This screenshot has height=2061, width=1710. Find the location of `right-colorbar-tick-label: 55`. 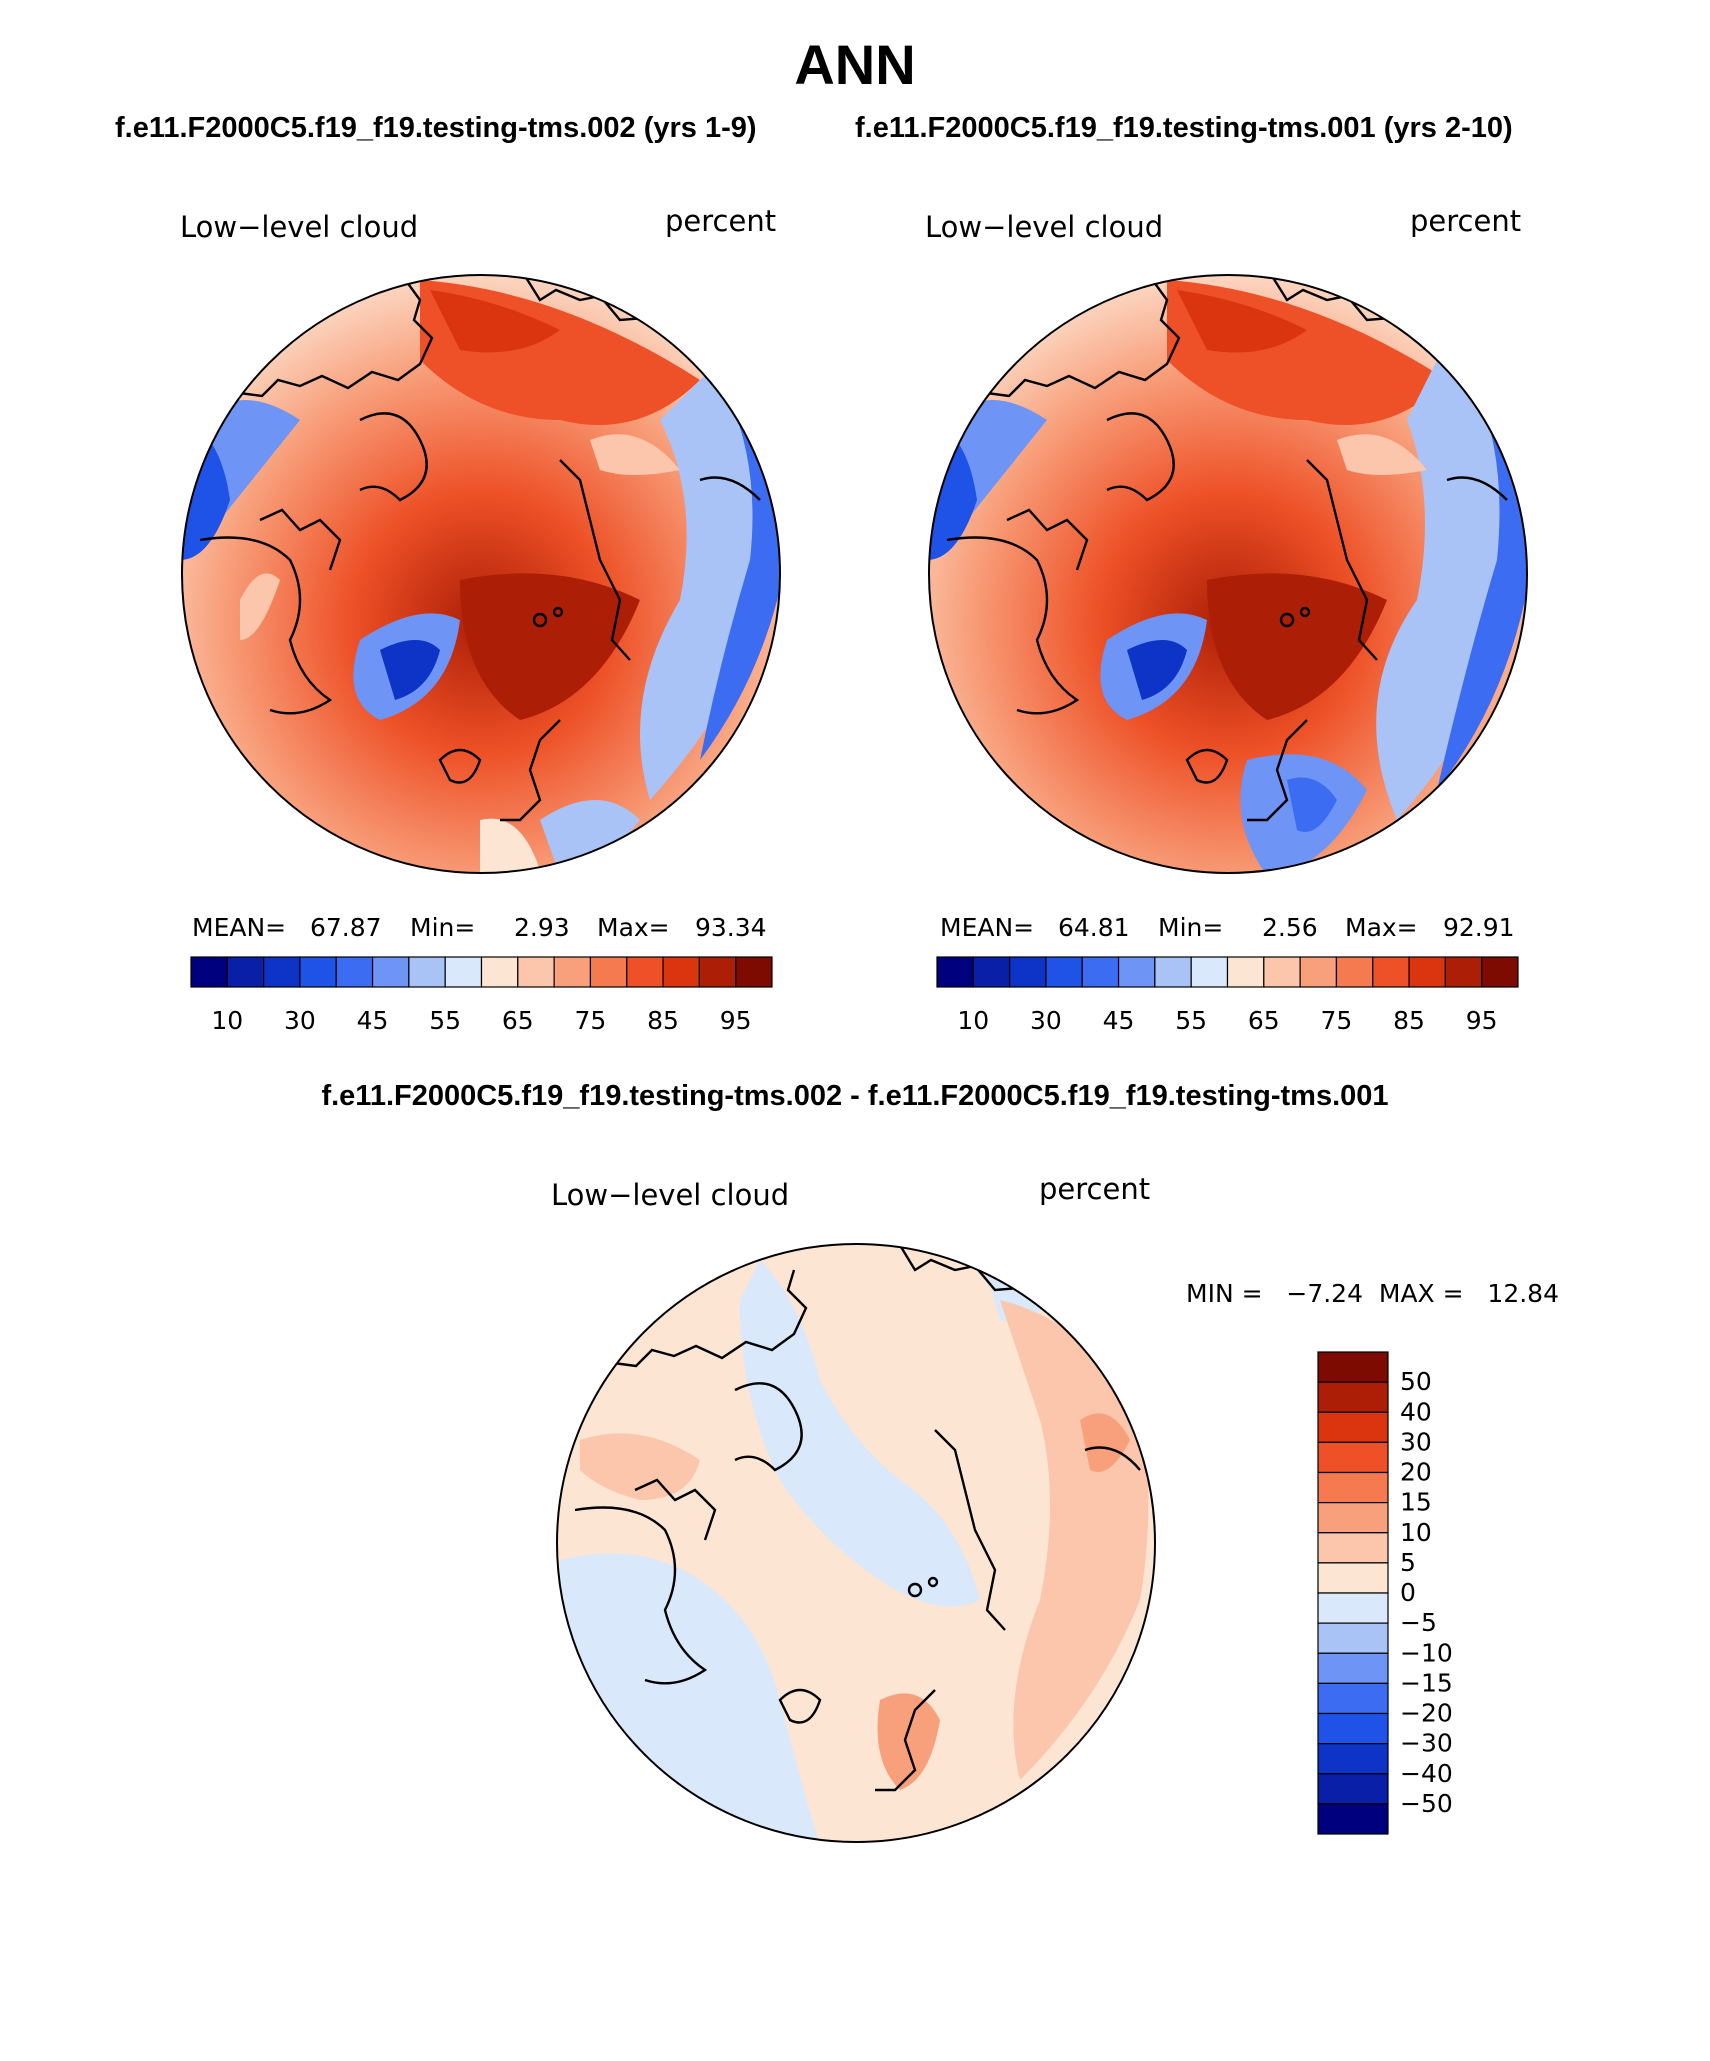

right-colorbar-tick-label: 55 is located at coordinates (1191, 1020).